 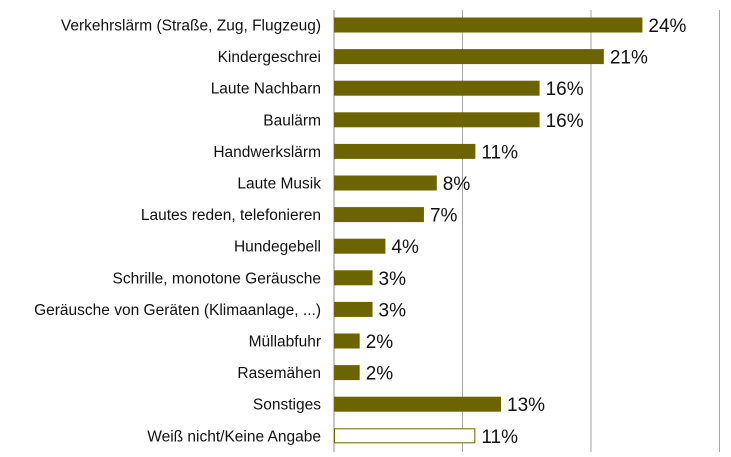 What do you see at coordinates (266, 89) in the screenshot?
I see `category-label-3: Laute Nachbarn` at bounding box center [266, 89].